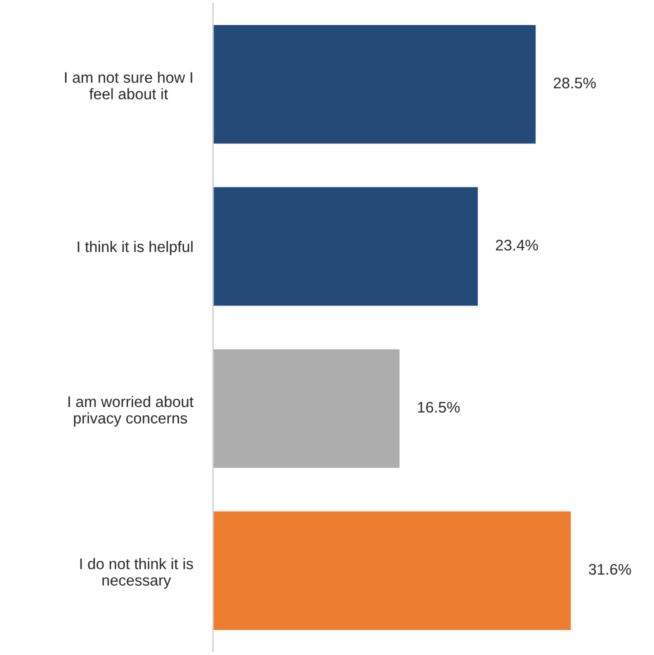 The height and width of the screenshot is (655, 654). What do you see at coordinates (137, 573) in the screenshot?
I see `y-tick-label: I do not think it is necessary` at bounding box center [137, 573].